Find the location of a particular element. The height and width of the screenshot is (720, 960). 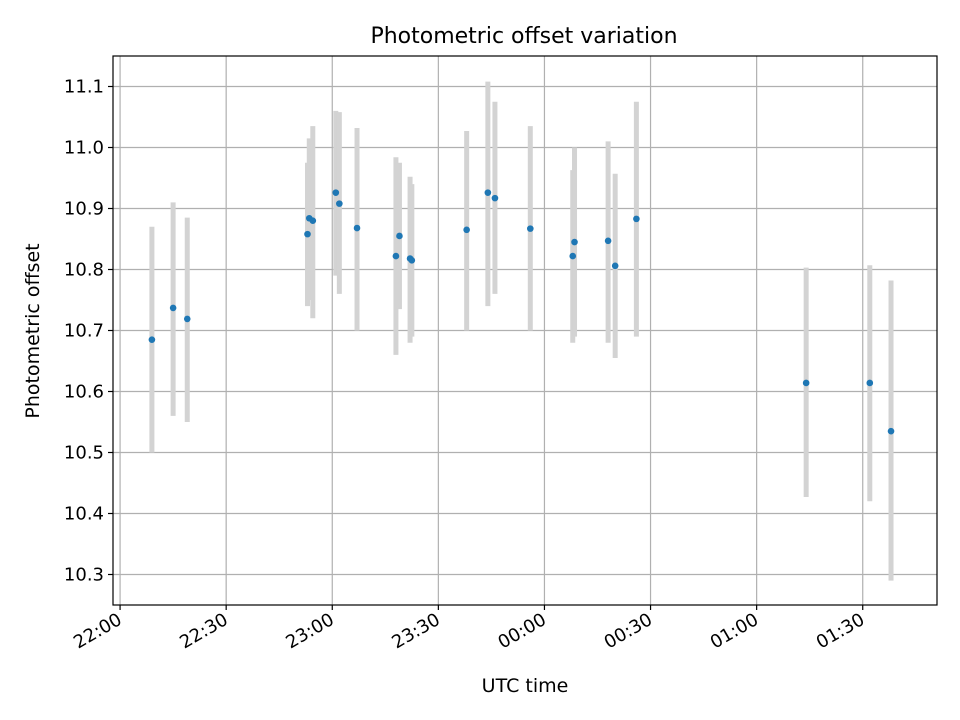

chart-title: Photometric offset variation is located at coordinates (523, 36).